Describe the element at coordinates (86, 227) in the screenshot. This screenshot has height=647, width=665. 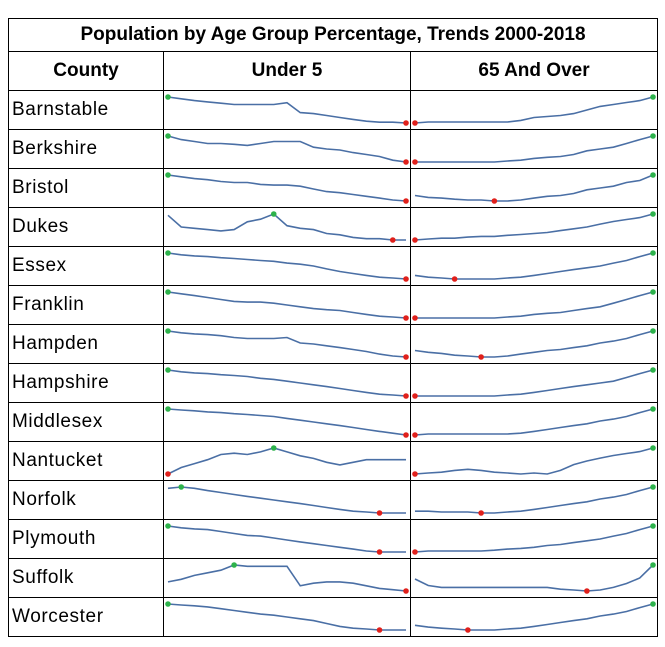
I see `county-name: Dukes` at that location.